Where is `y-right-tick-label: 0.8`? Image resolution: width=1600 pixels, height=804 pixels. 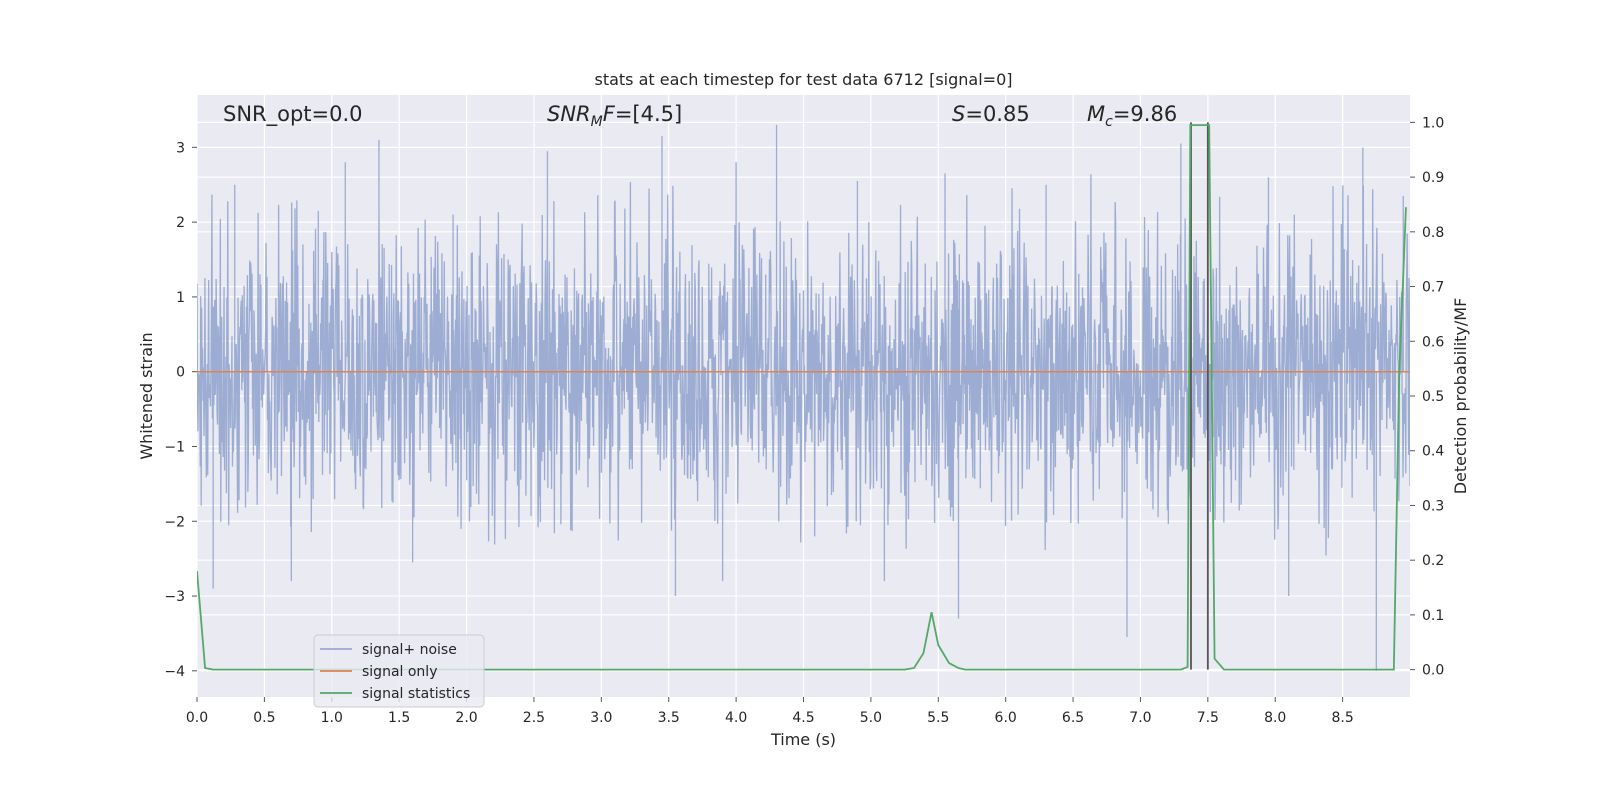 y-right-tick-label: 0.8 is located at coordinates (1433, 233).